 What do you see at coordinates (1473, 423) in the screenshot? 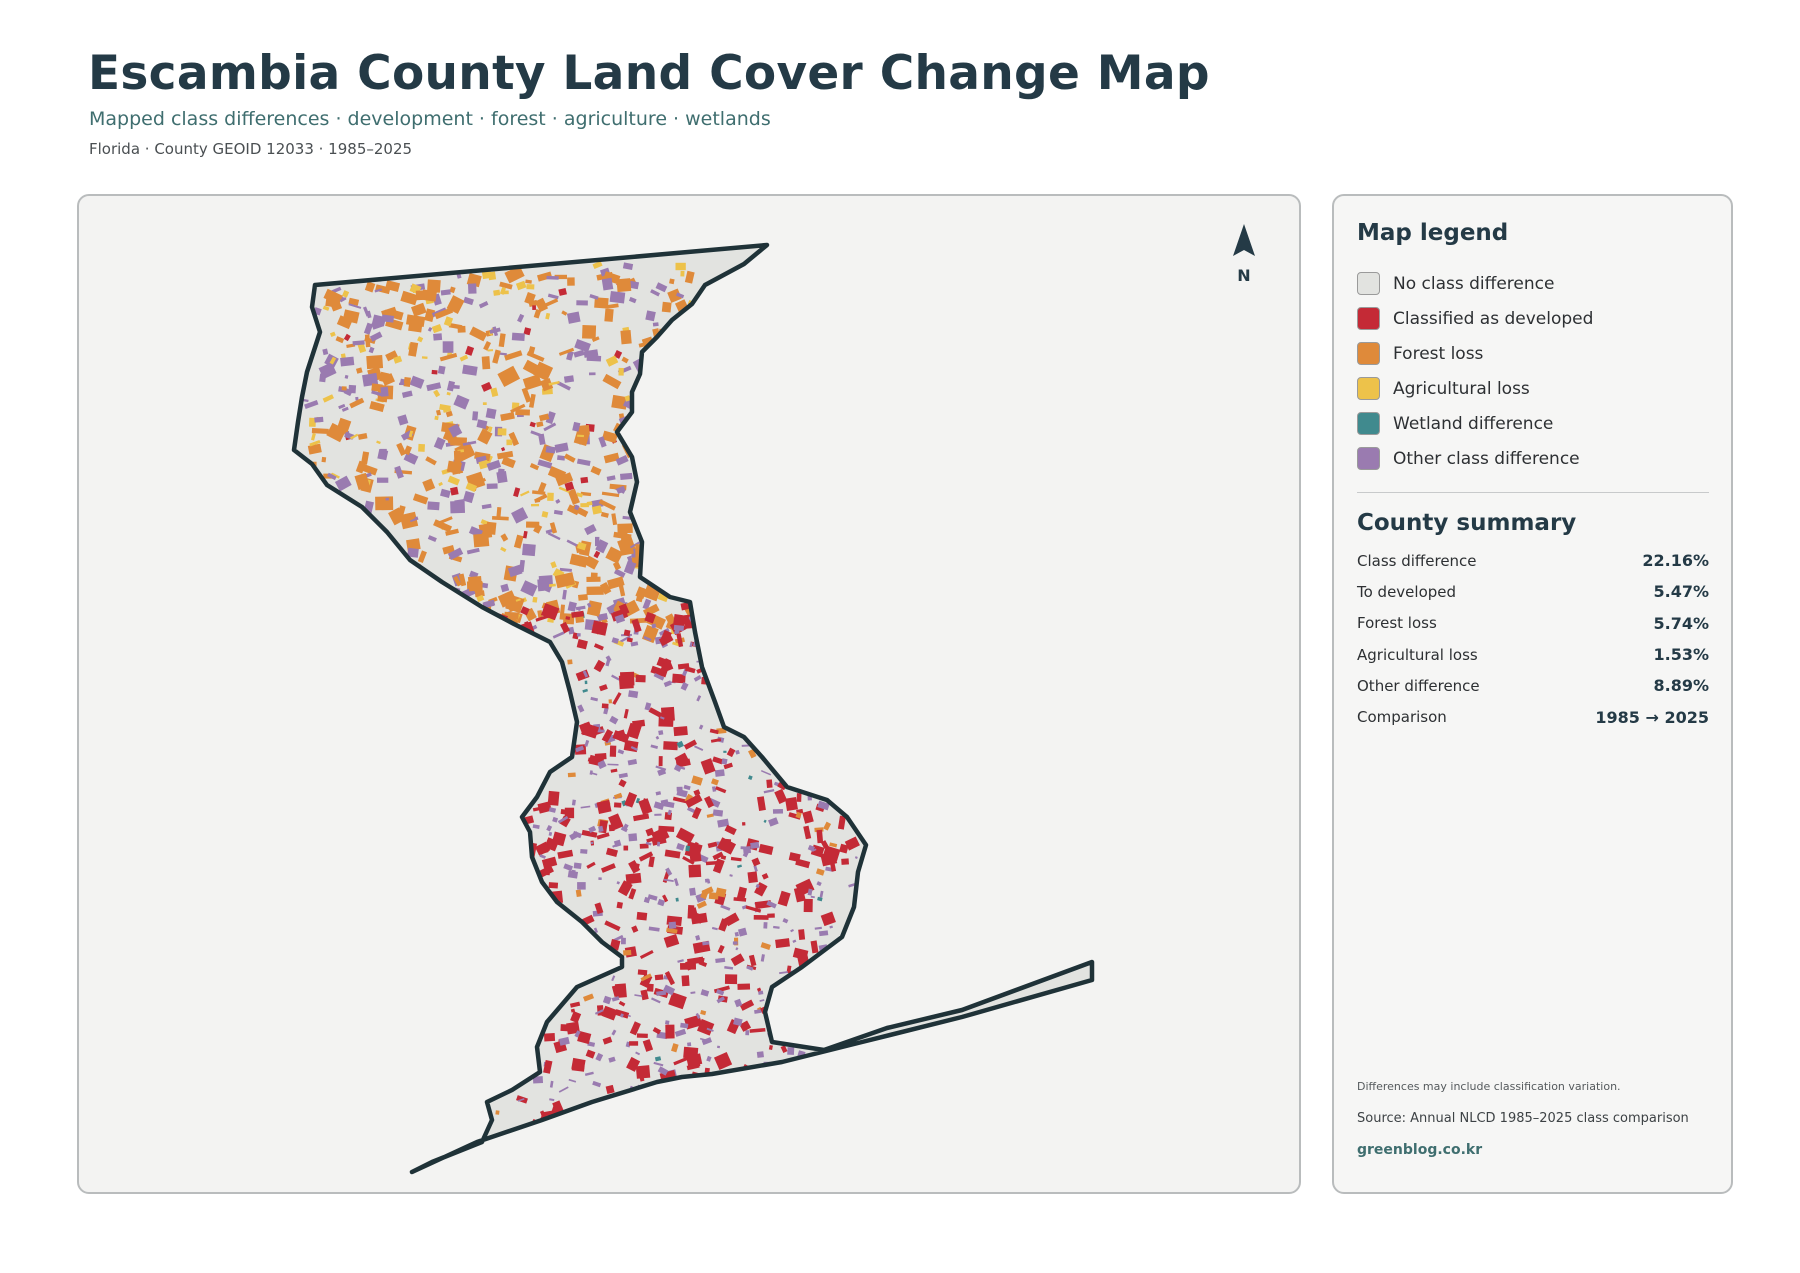
I see `legend-label: Wetland difference` at bounding box center [1473, 423].